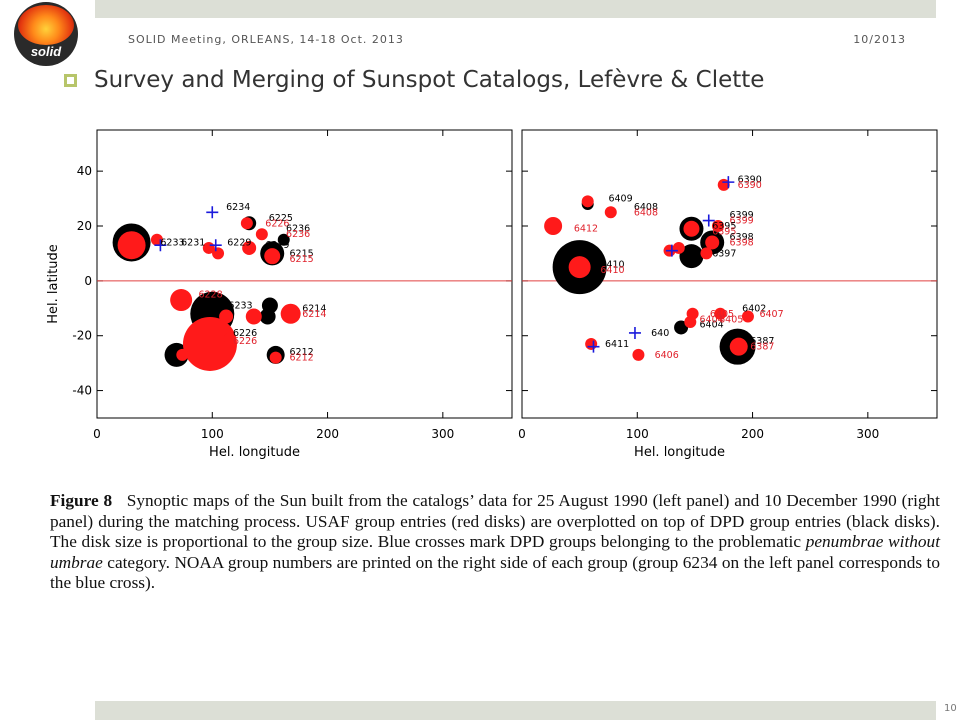 Image resolution: width=960 pixels, height=720 pixels. Describe the element at coordinates (81, 500) in the screenshot. I see `figure-label: Figure 8` at that location.